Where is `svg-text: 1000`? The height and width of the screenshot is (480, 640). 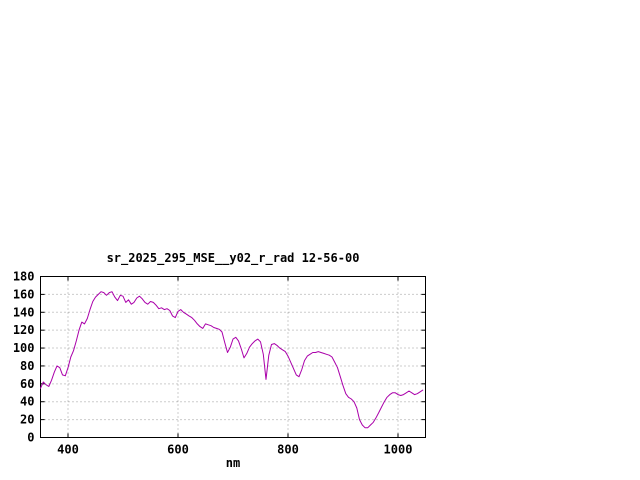
svg-text: 1000 is located at coordinates (398, 450).